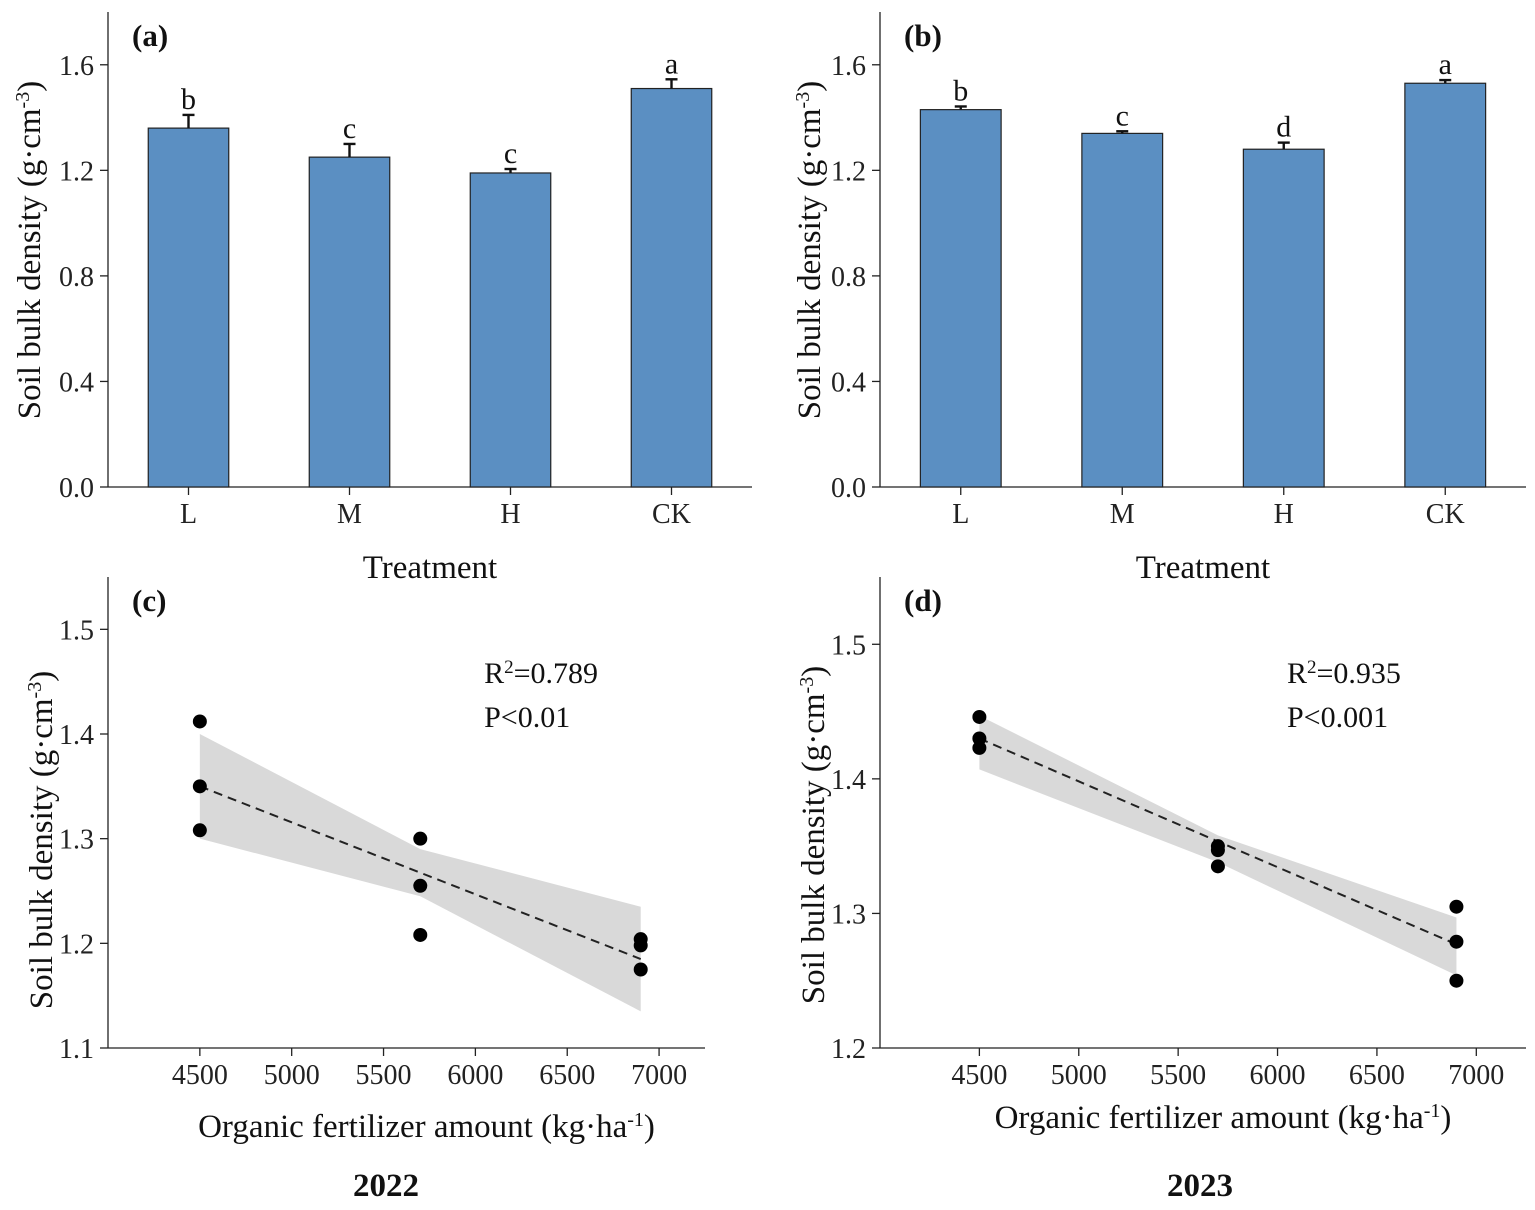 The height and width of the screenshot is (1210, 1535). What do you see at coordinates (1122, 514) in the screenshot?
I see `x-tick-label: M` at bounding box center [1122, 514].